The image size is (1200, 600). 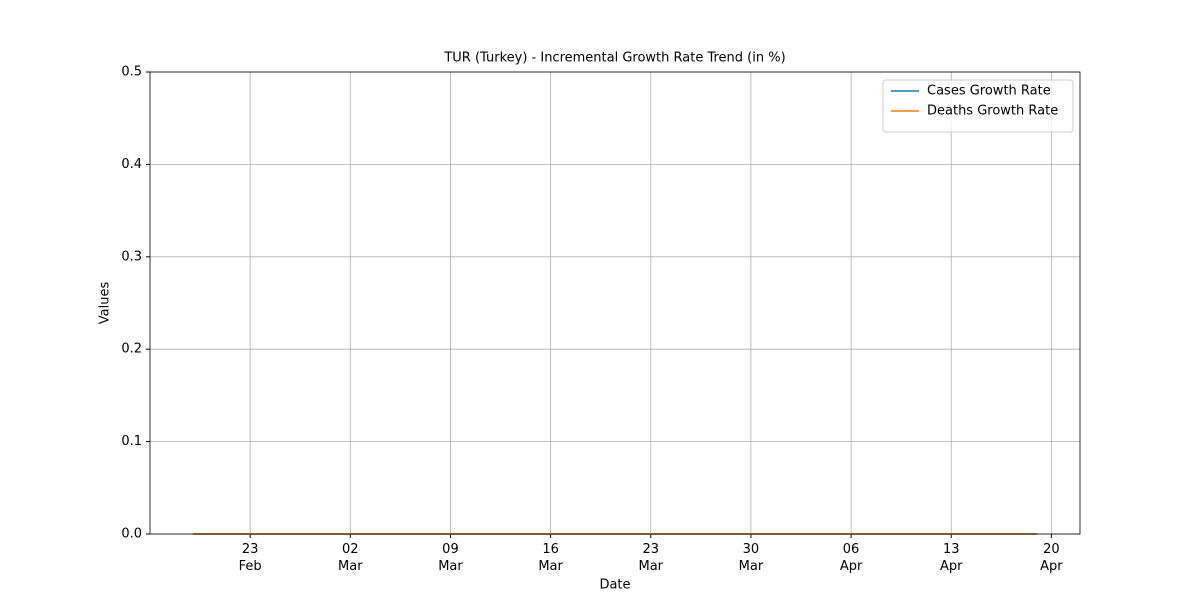 I want to click on y-tick-label: 0.0, so click(x=131, y=534).